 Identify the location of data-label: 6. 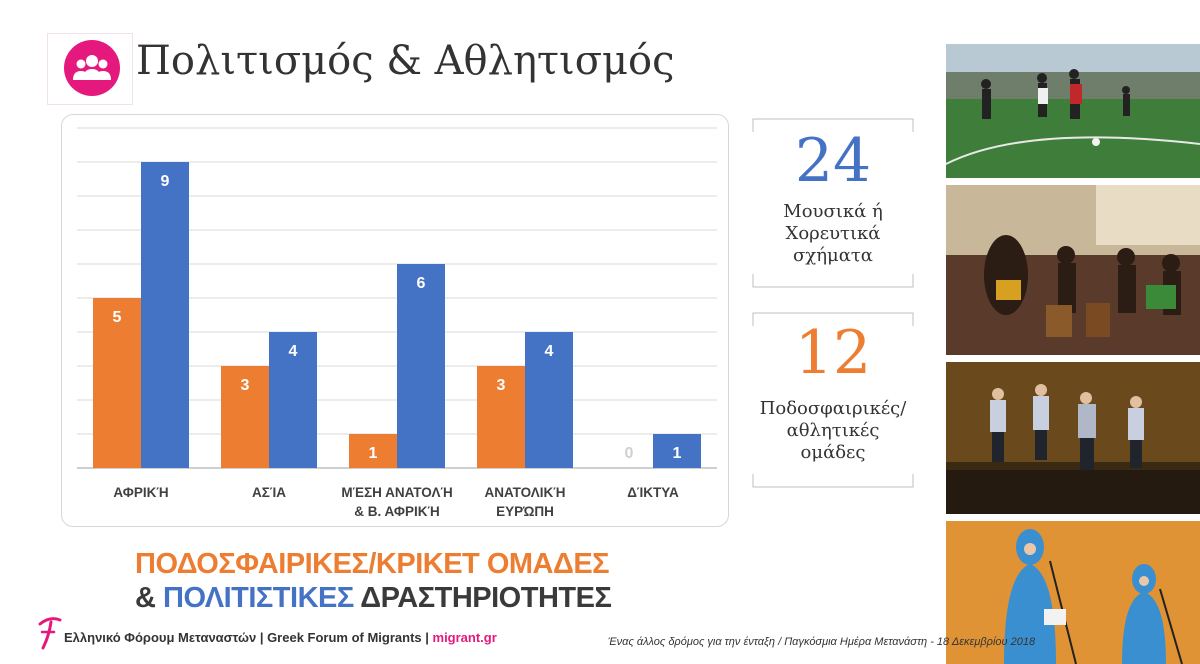
(421, 283).